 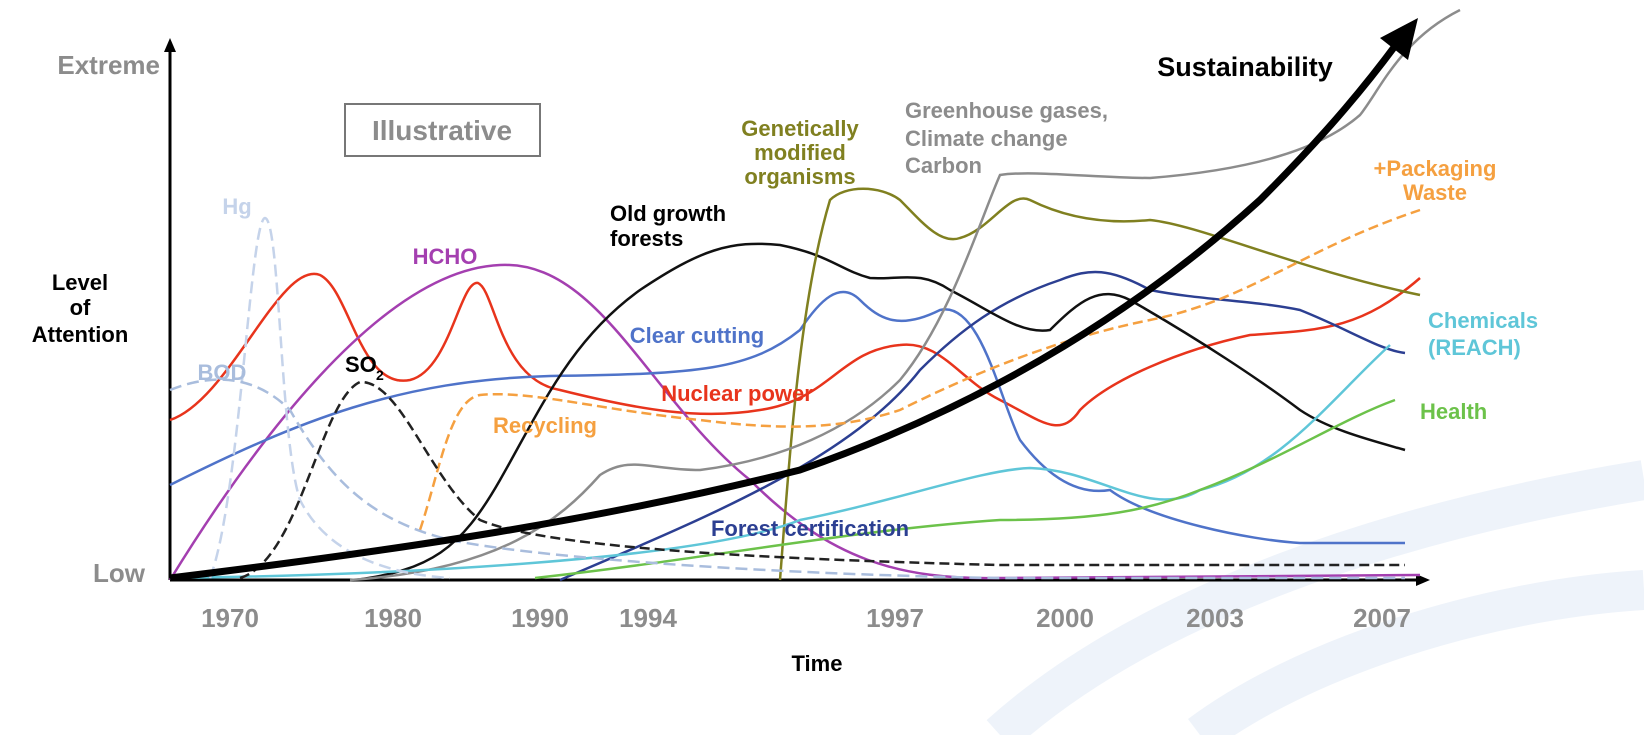 I want to click on label-chemicals: Chemicals, so click(x=1483, y=320).